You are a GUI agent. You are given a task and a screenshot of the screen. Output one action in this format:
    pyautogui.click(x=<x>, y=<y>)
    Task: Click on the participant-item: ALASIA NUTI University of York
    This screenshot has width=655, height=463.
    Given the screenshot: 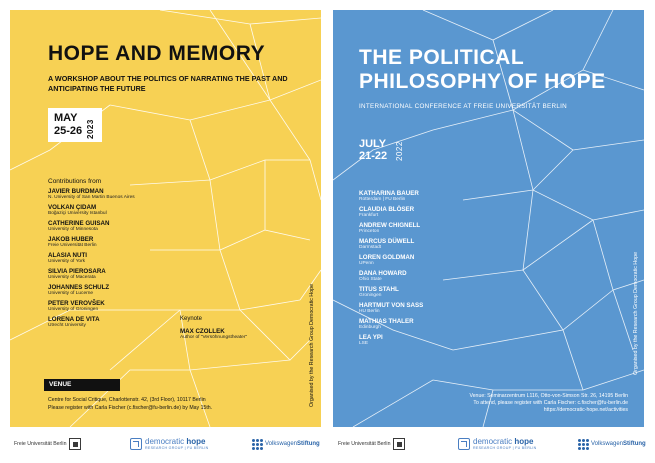 What is the action you would take?
    pyautogui.click(x=148, y=258)
    